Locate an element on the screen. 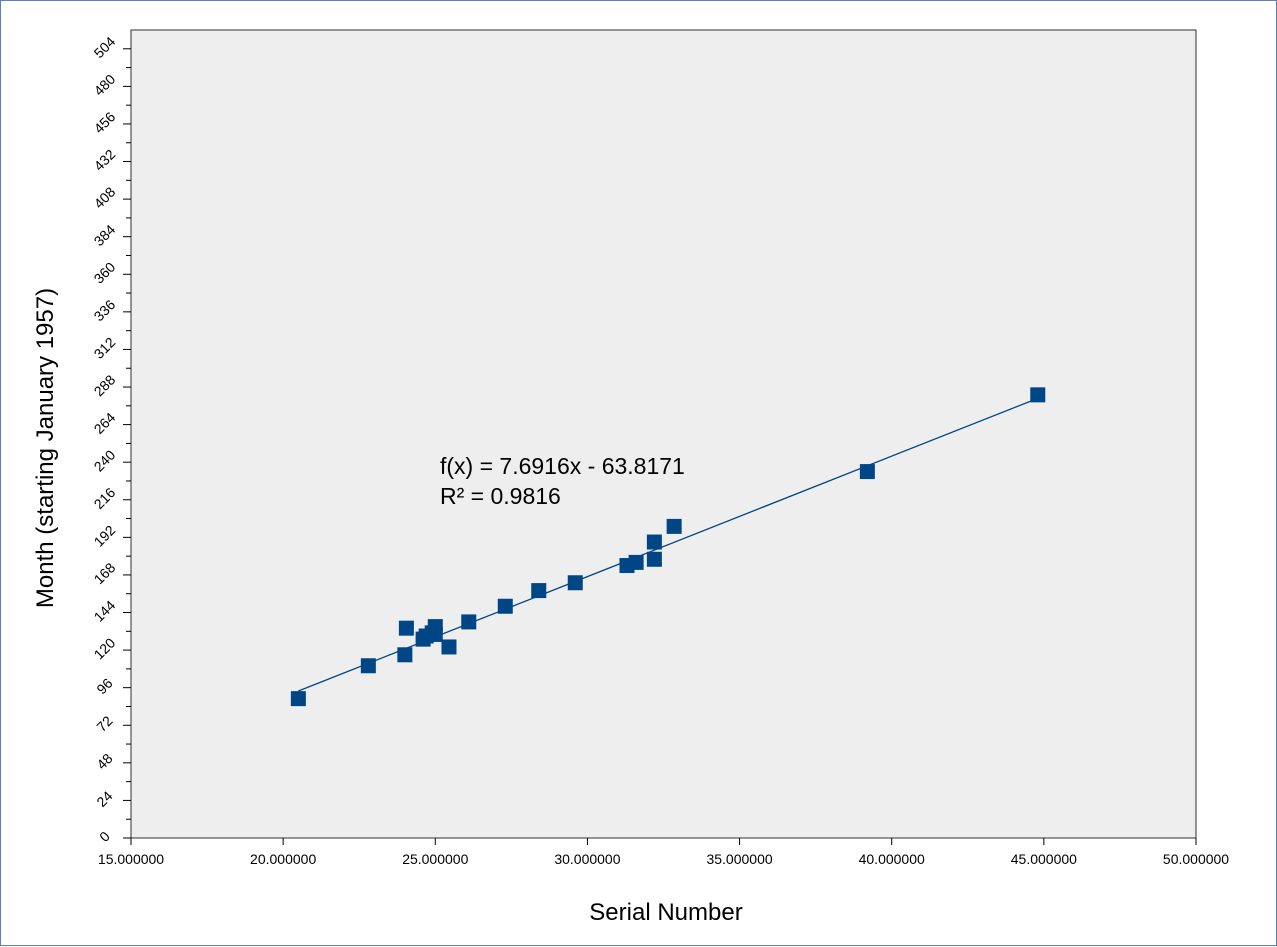 The image size is (1277, 947). y-tick-label: 240 is located at coordinates (105, 461).